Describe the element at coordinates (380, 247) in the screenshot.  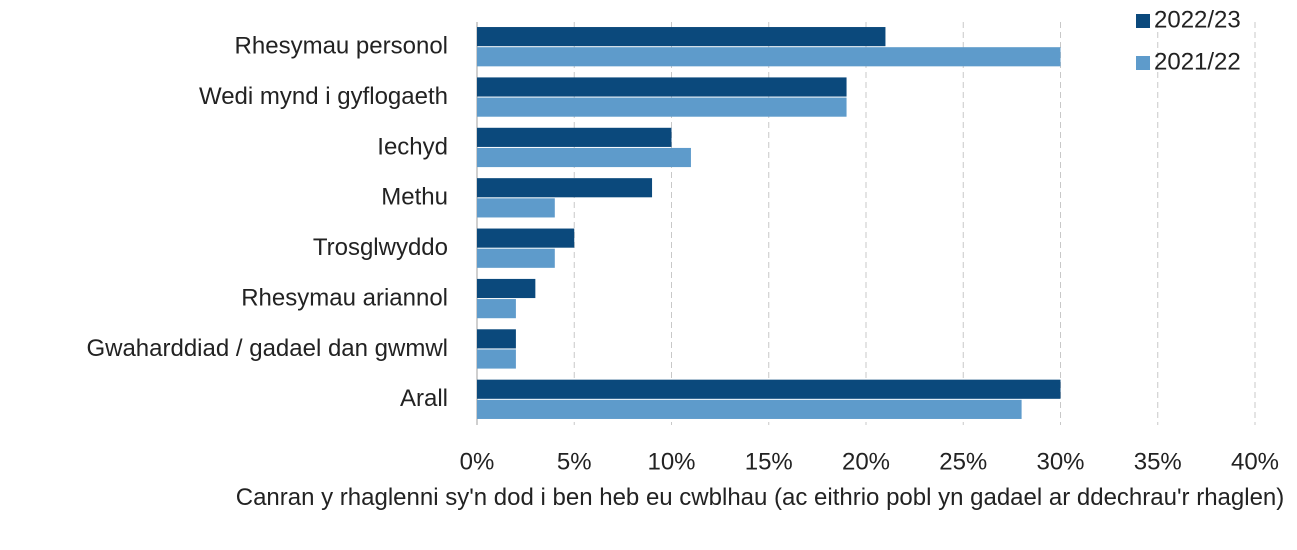
I see `y-tick-label: Trosglwyddo` at that location.